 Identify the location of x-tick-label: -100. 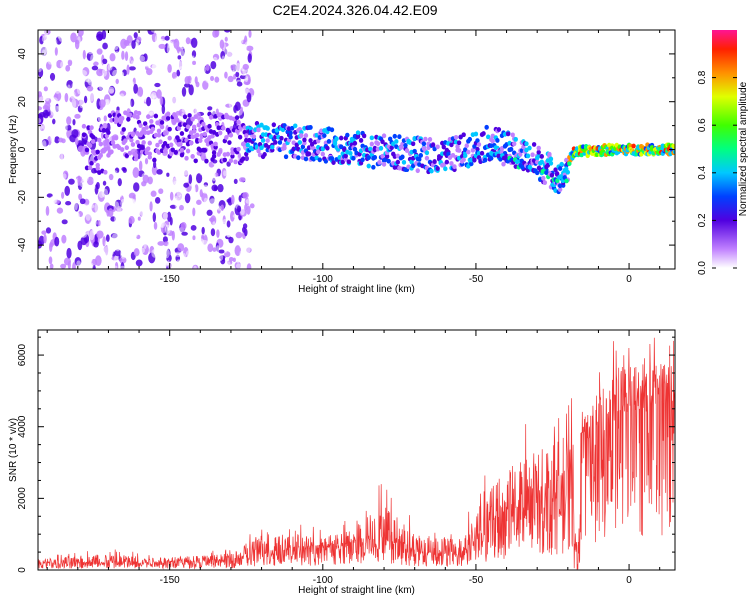
(323, 279).